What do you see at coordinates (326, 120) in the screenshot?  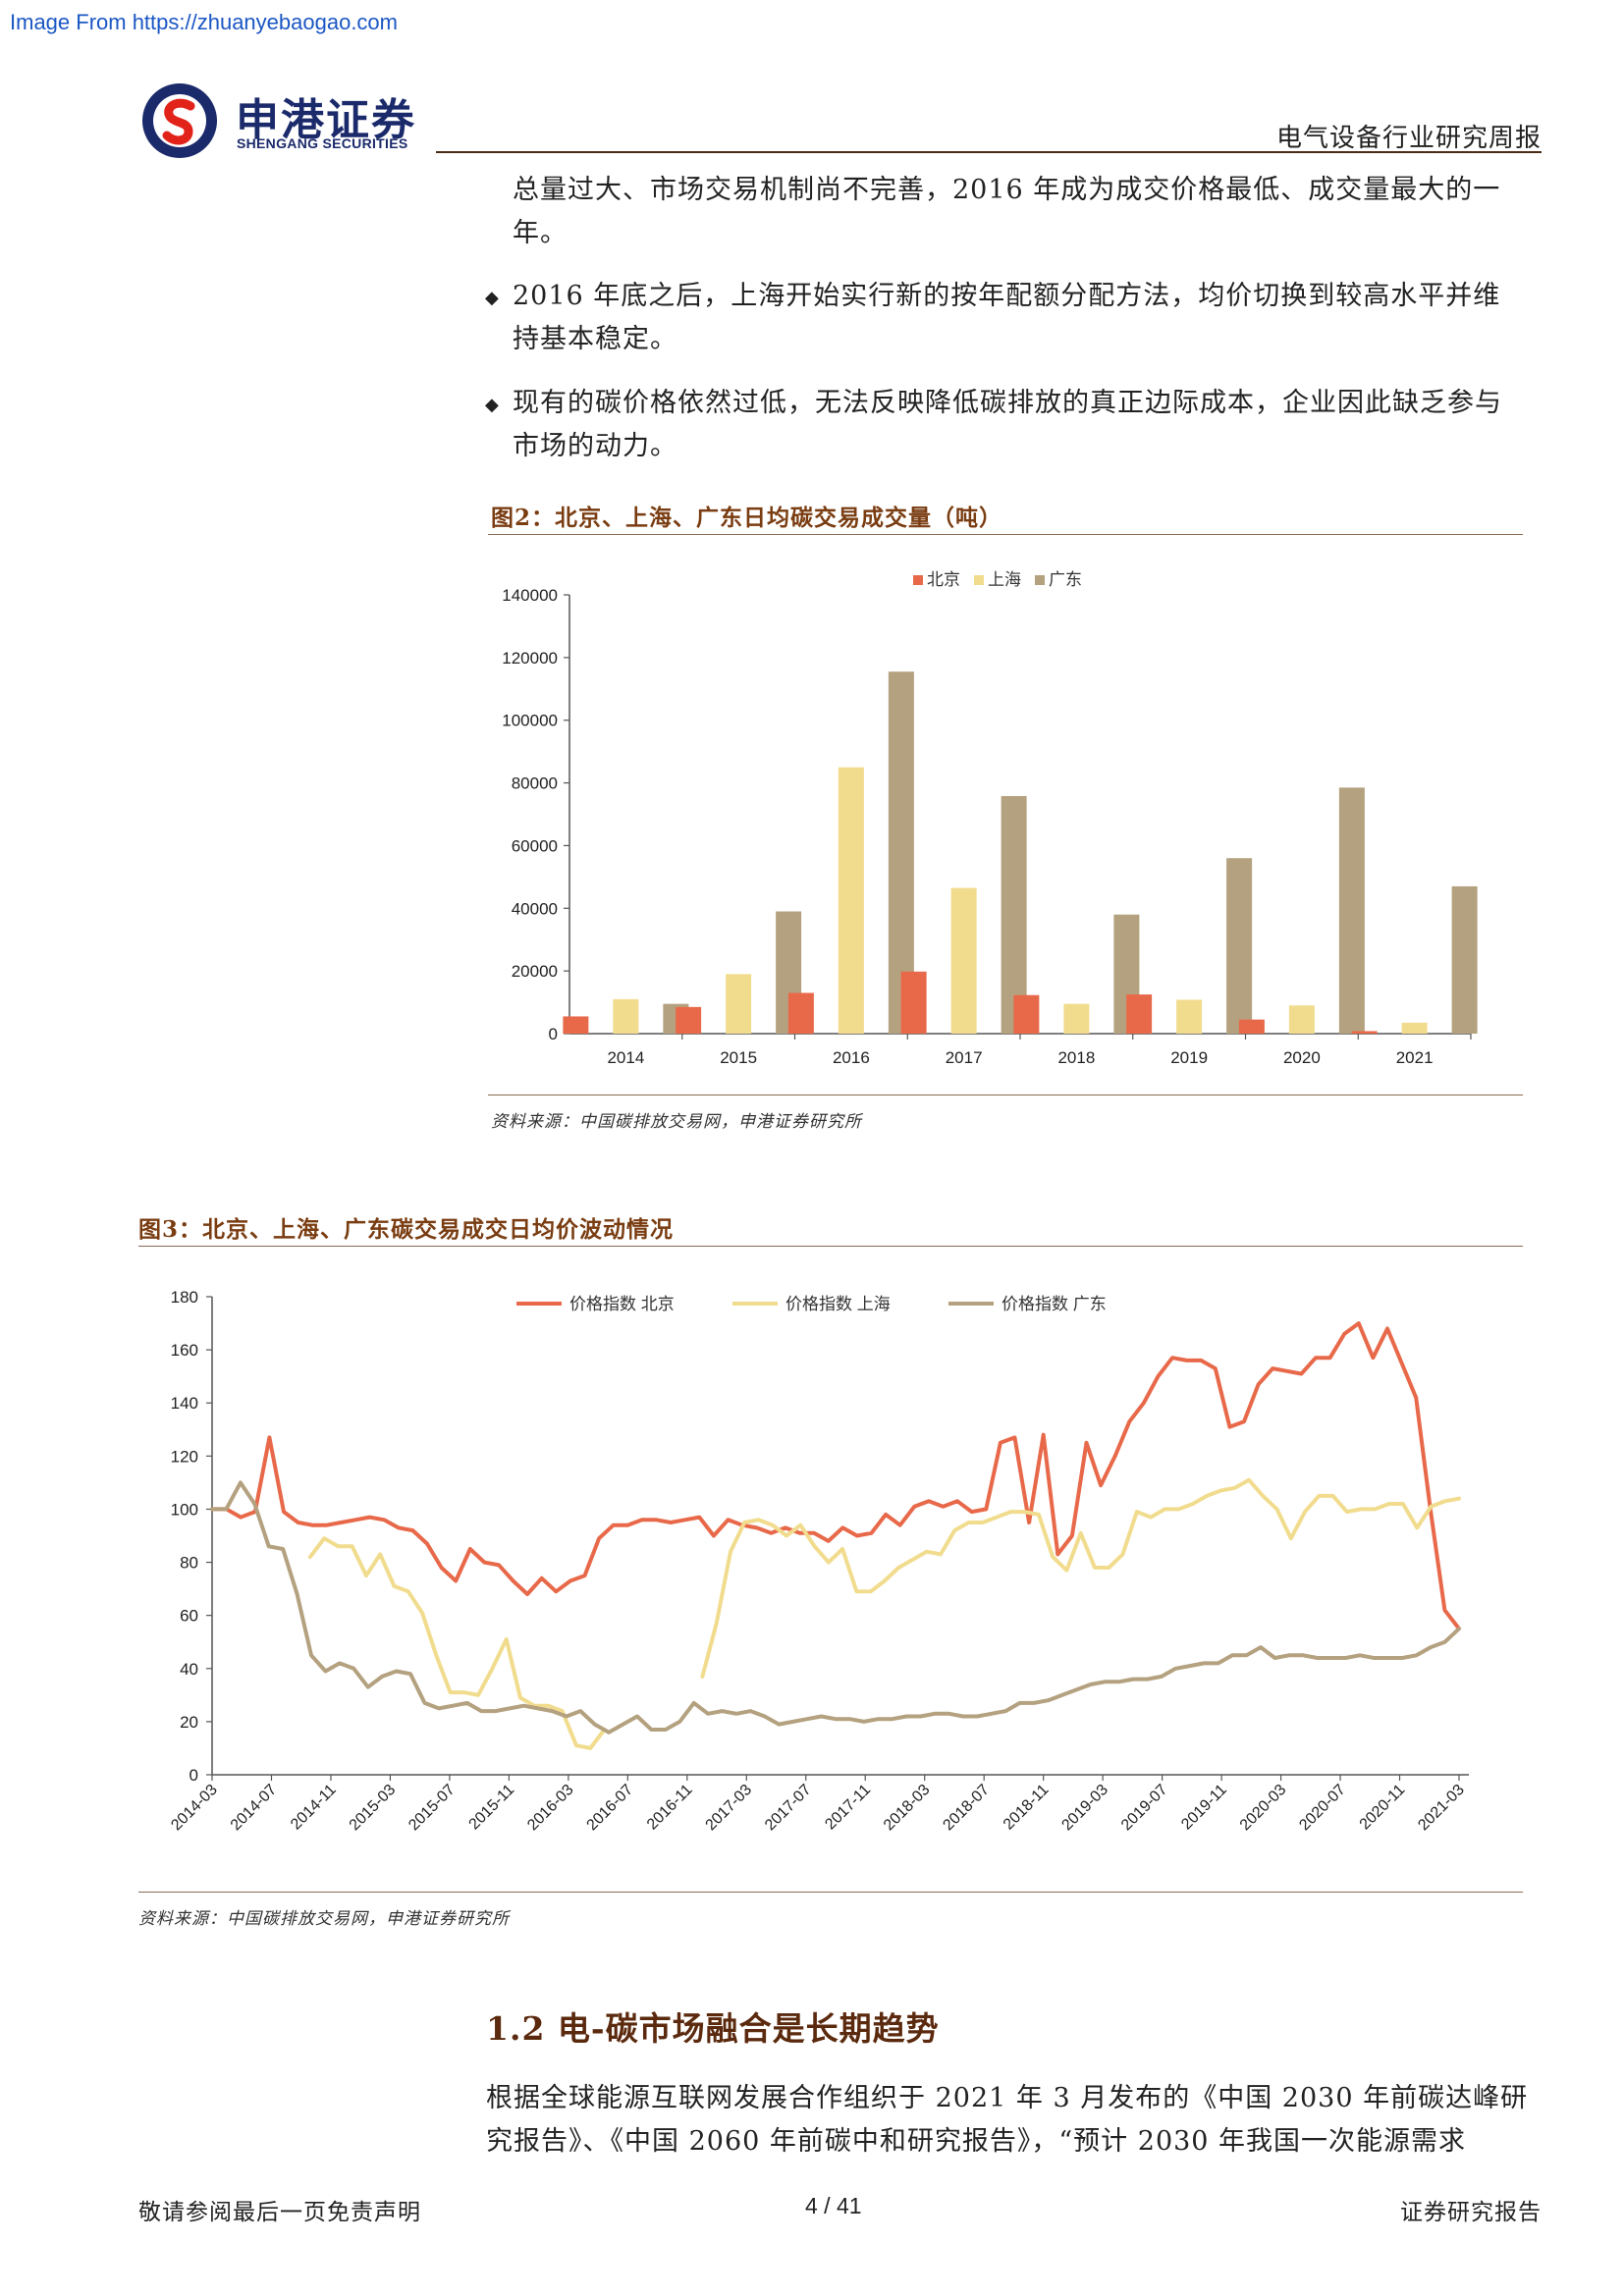 I see `logo-wordmark: 申港证券` at bounding box center [326, 120].